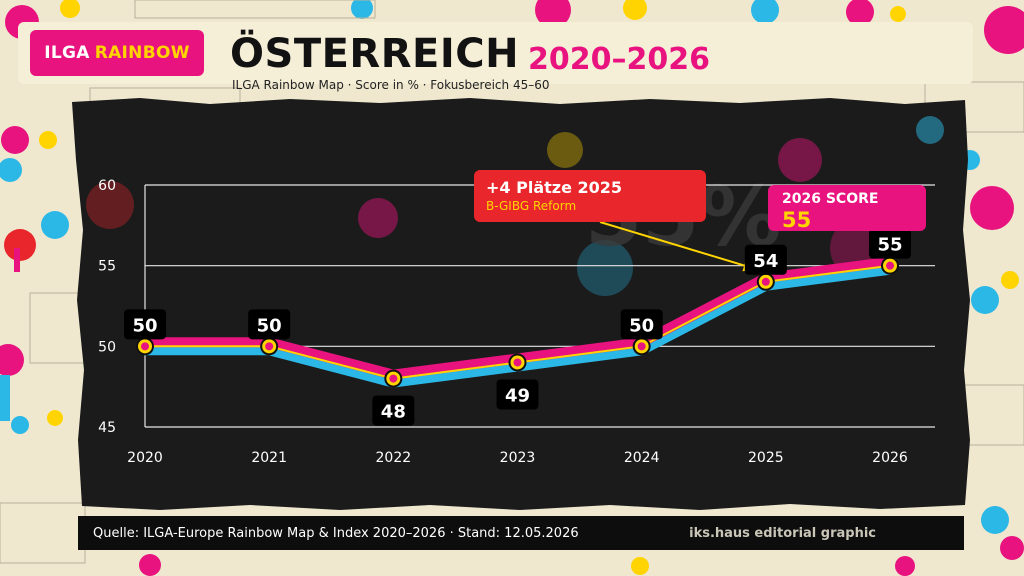 The width and height of the screenshot is (1024, 576). What do you see at coordinates (107, 267) in the screenshot?
I see `y-tick-label: 55` at bounding box center [107, 267].